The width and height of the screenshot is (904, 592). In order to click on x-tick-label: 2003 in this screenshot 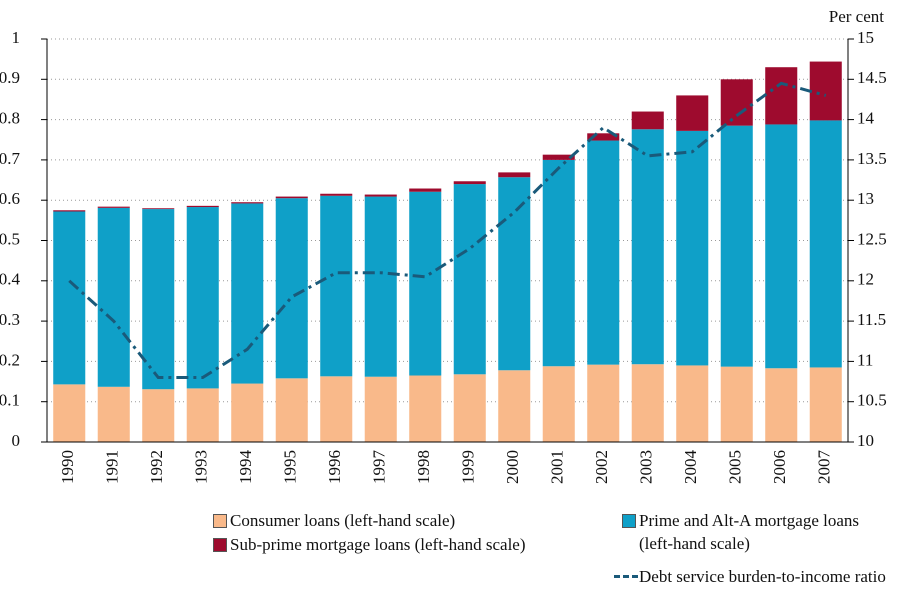, I will do `click(646, 467)`.